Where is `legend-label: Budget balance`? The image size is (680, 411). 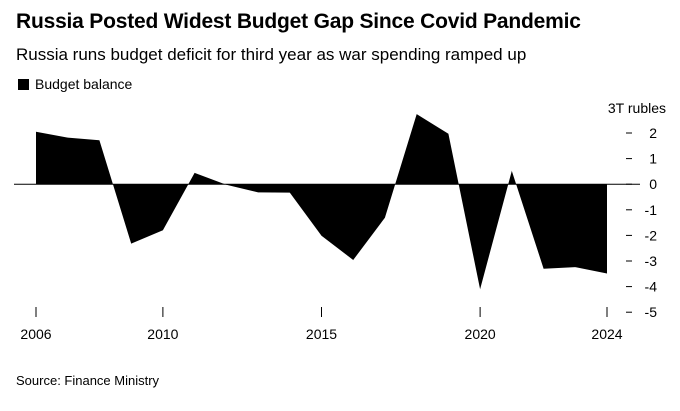 legend-label: Budget balance is located at coordinates (84, 84).